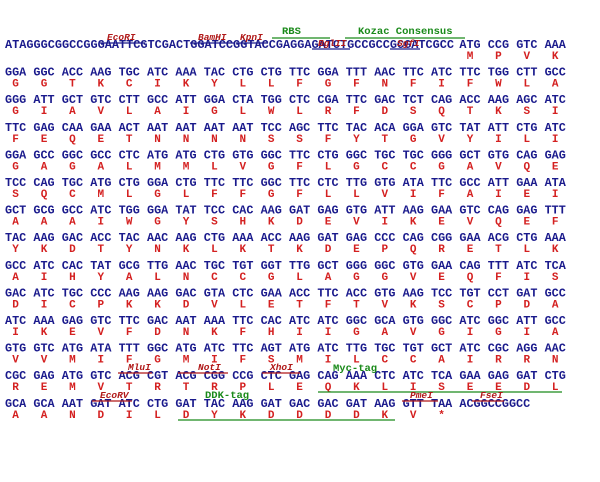 Image resolution: width=600 pixels, height=482 pixels. Describe the element at coordinates (271, 112) in the screenshot. I see `amino-acid: W` at that location.